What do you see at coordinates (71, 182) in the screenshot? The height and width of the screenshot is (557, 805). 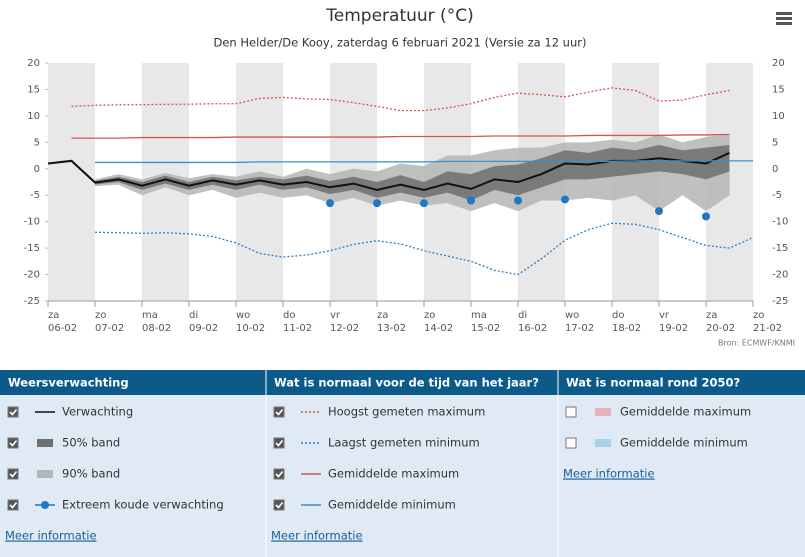 I see `day-stripe` at bounding box center [71, 182].